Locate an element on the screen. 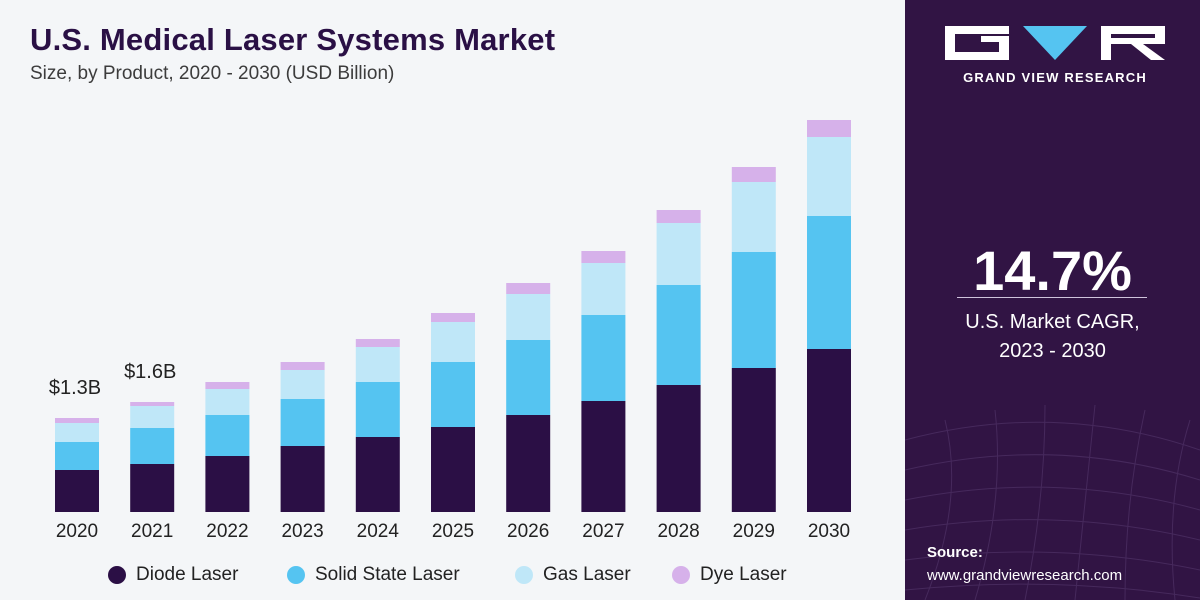 This screenshot has width=1200, height=600. bar-segment-gas-laser-2027 is located at coordinates (603, 289).